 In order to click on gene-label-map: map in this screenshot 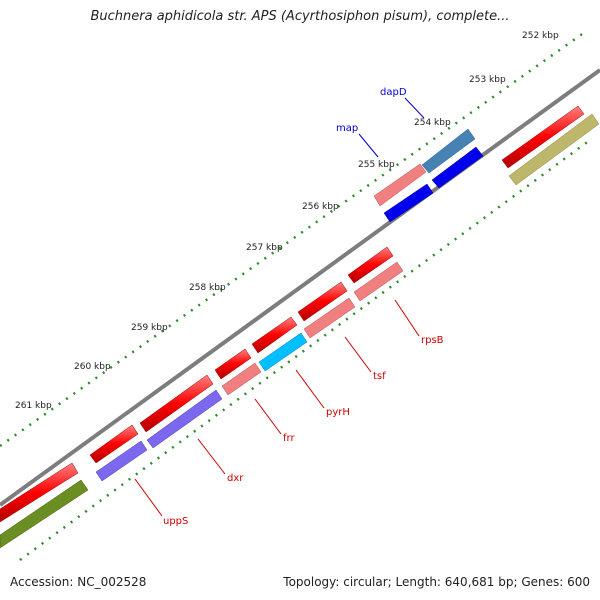, I will do `click(347, 128)`.